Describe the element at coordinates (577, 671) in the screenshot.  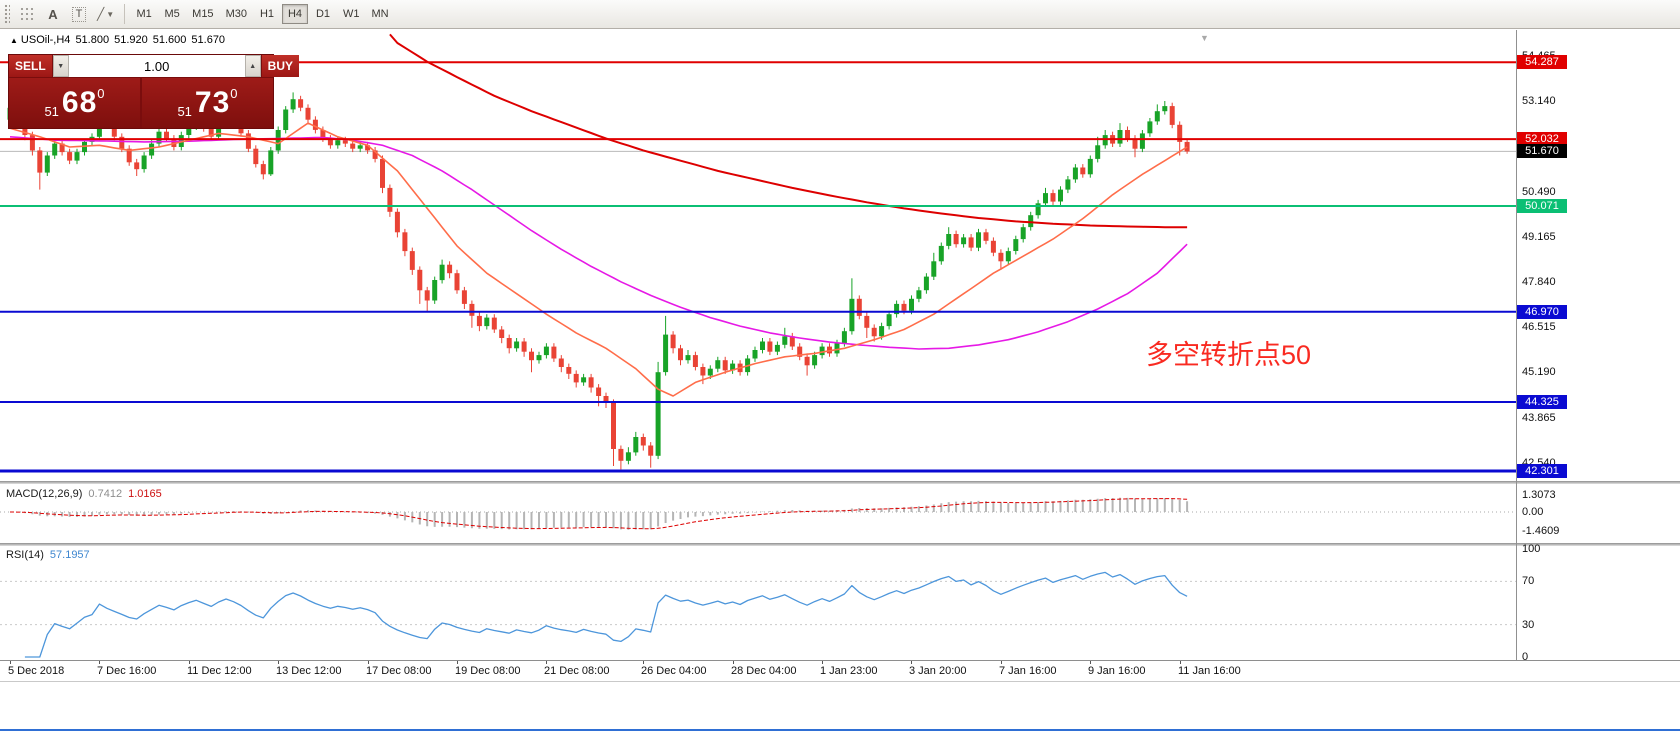
I see `time-axis-label: 21 Dec 08:00` at that location.